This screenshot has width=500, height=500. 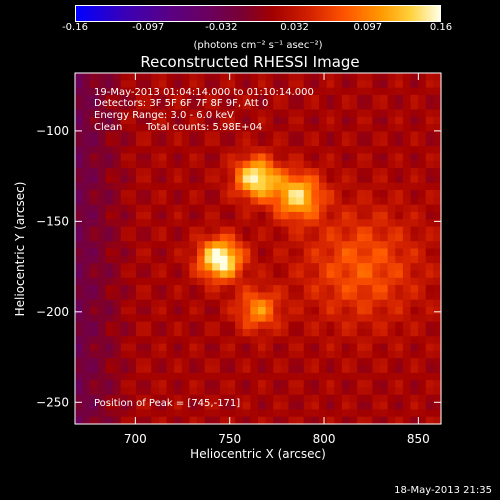 What do you see at coordinates (324, 439) in the screenshot?
I see `x-tick-label: 800` at bounding box center [324, 439].